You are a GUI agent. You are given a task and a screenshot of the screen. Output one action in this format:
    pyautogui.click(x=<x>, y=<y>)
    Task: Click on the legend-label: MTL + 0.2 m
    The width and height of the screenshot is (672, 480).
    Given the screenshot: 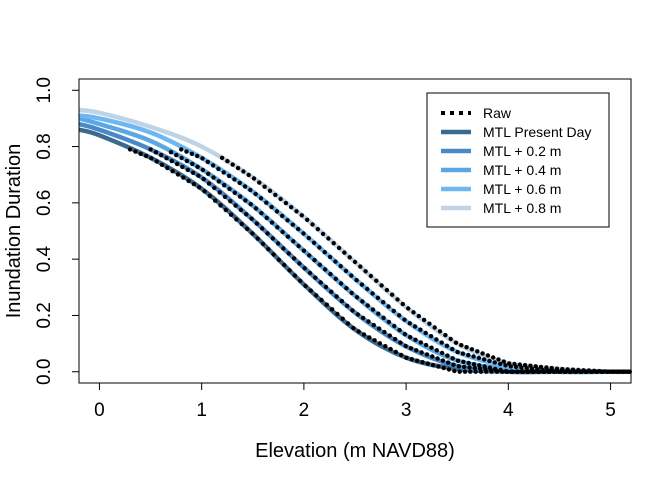 What is the action you would take?
    pyautogui.click(x=522, y=151)
    